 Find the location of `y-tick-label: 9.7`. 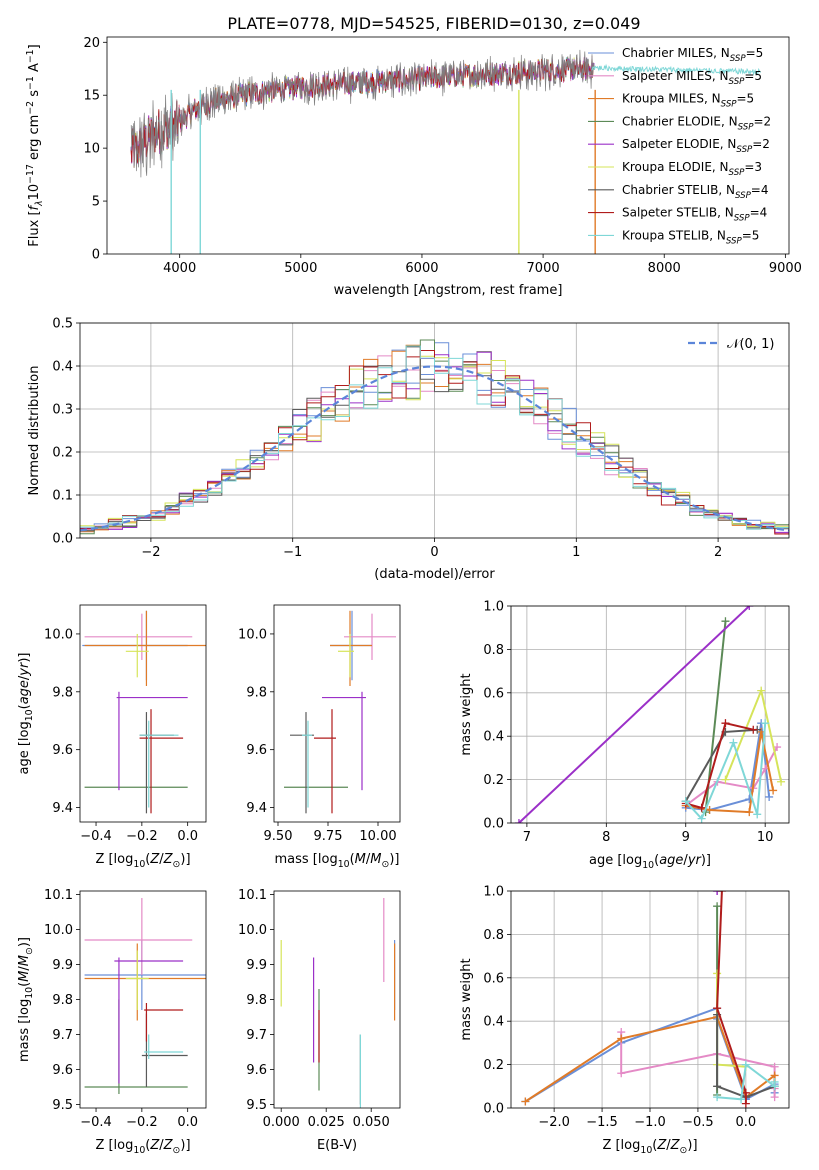

y-tick-label: 9.7 is located at coordinates (62, 1035).